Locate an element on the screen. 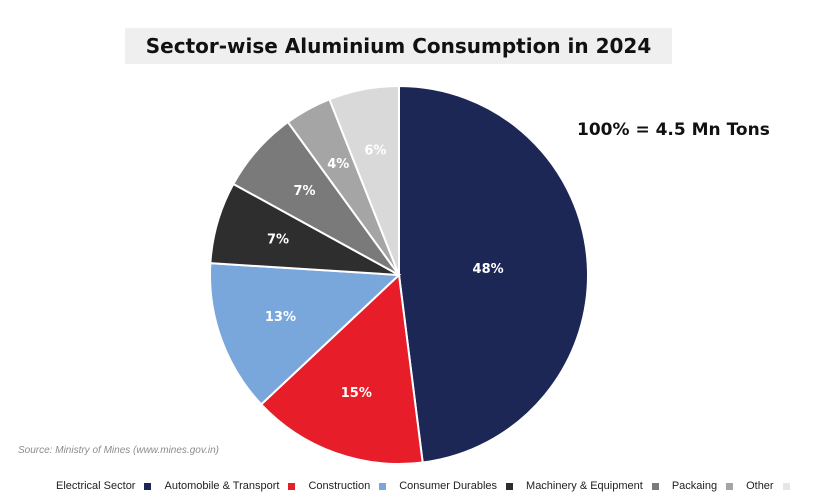 This screenshot has width=824, height=500. data-label-consumer-durables: 7% is located at coordinates (278, 239).